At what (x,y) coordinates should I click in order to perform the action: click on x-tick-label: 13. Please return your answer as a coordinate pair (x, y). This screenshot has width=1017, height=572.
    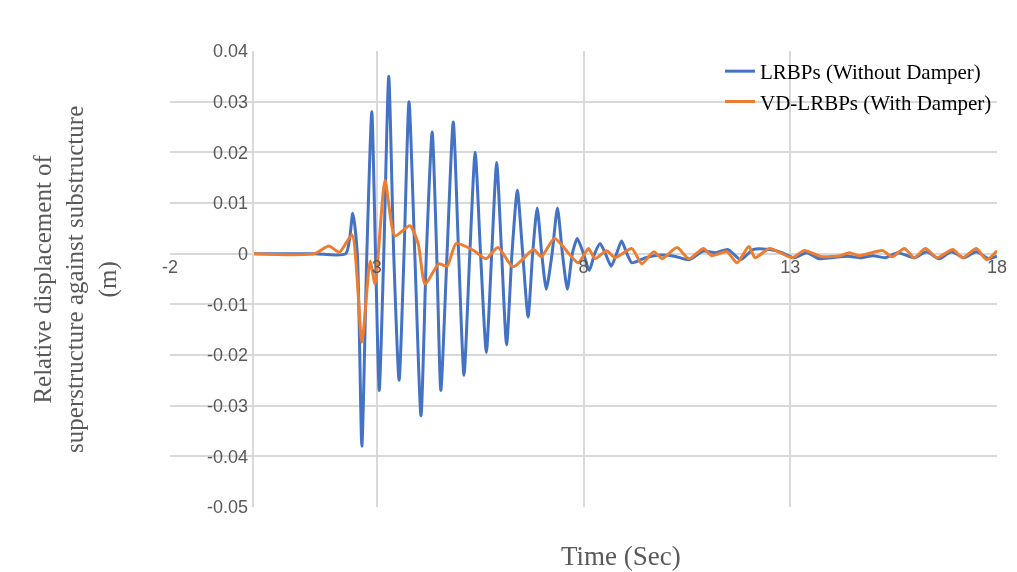
    Looking at the image, I should click on (790, 266).